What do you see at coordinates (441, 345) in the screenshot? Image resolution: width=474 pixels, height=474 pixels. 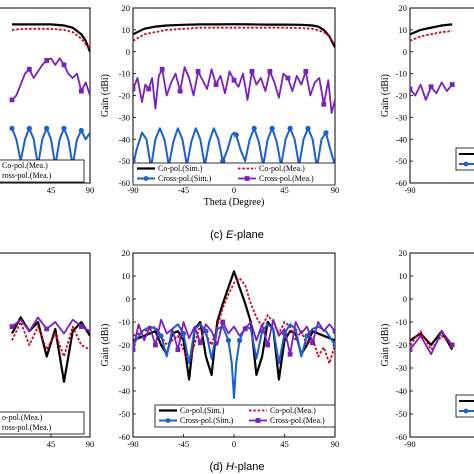 I see `panel-d-right-partial` at bounding box center [441, 345].